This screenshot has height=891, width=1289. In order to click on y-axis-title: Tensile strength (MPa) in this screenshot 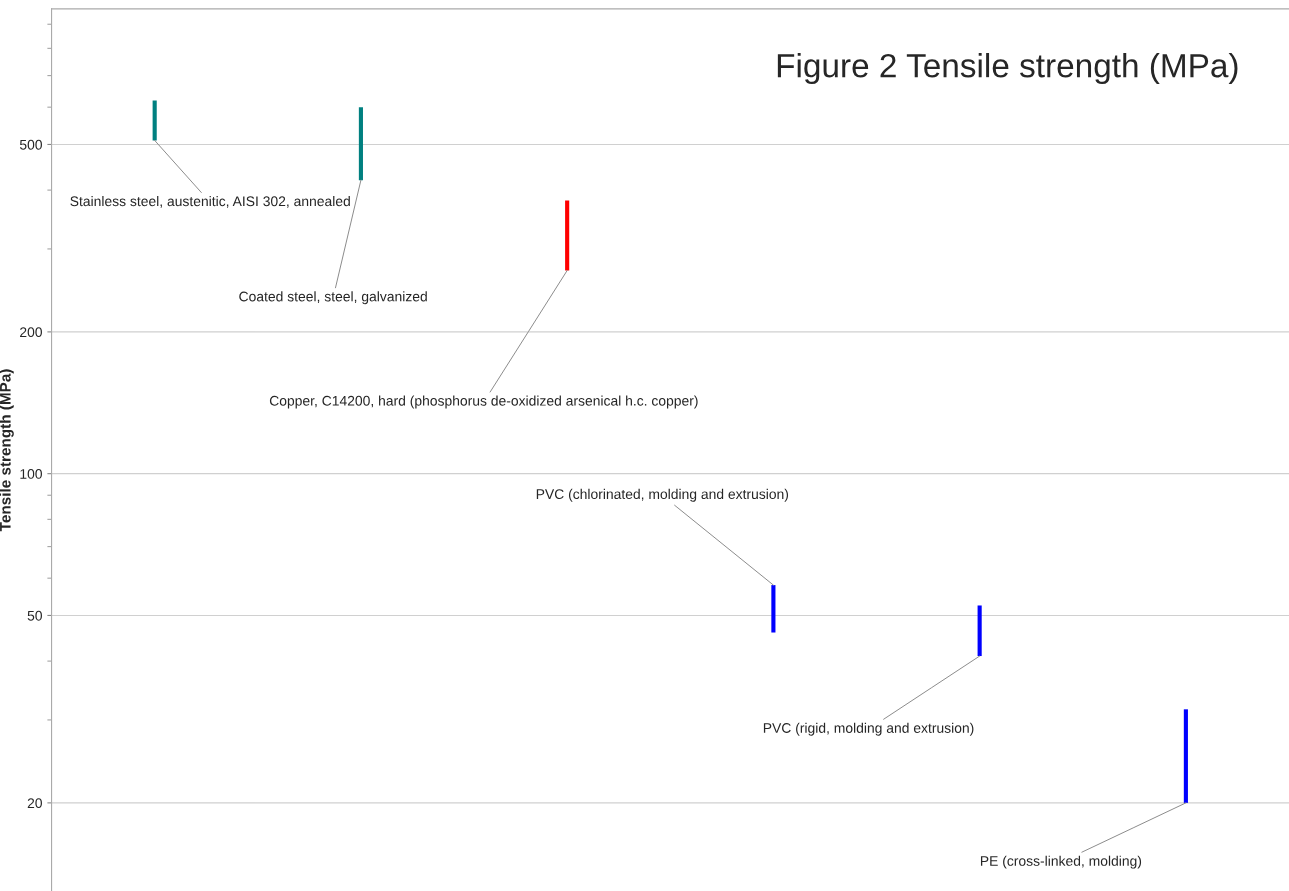, I will do `click(7, 450)`.